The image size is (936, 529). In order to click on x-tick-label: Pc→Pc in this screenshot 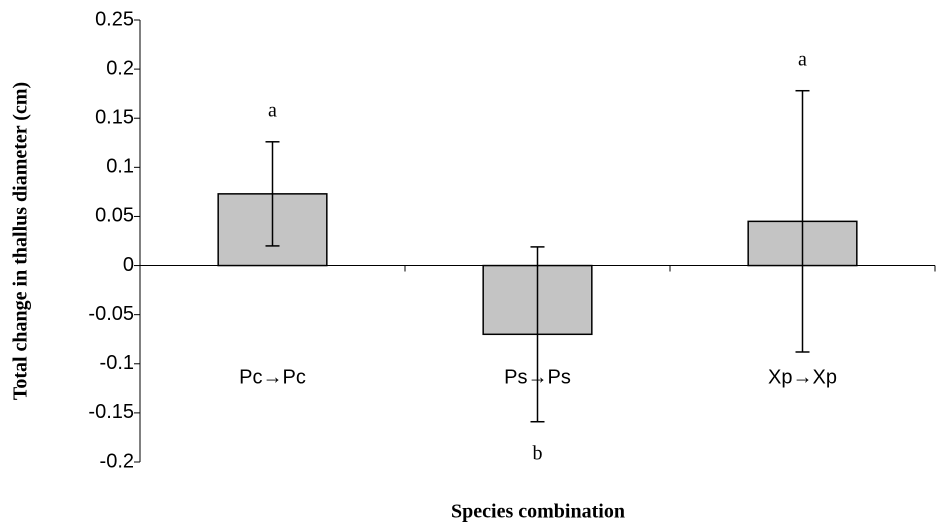, I will do `click(272, 377)`.